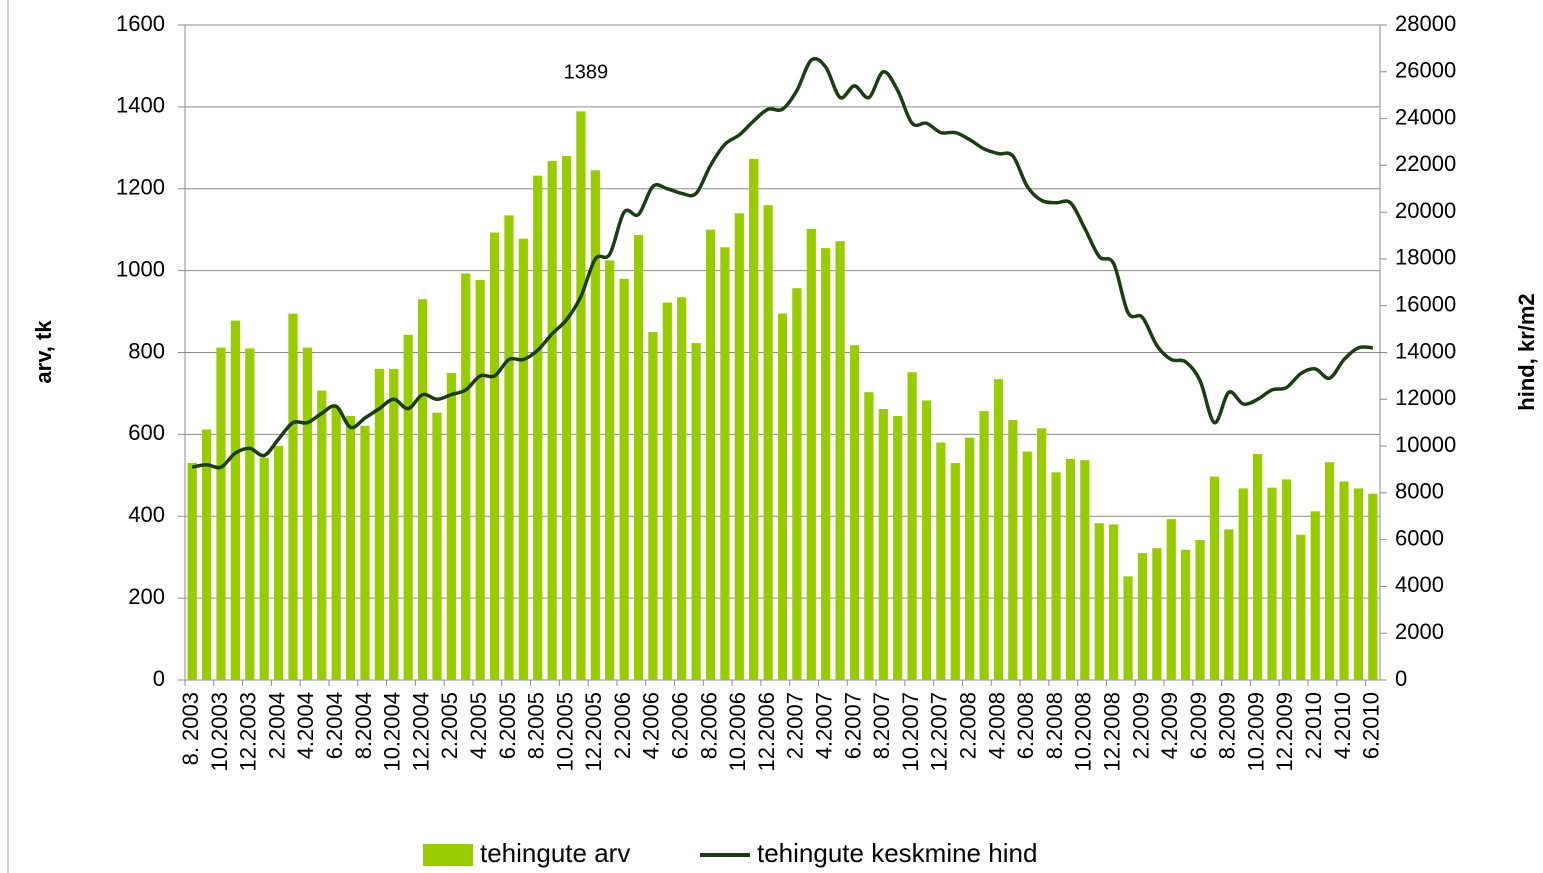  Describe the element at coordinates (449, 725) in the screenshot. I see `x-tick-label: 2.2005` at that location.